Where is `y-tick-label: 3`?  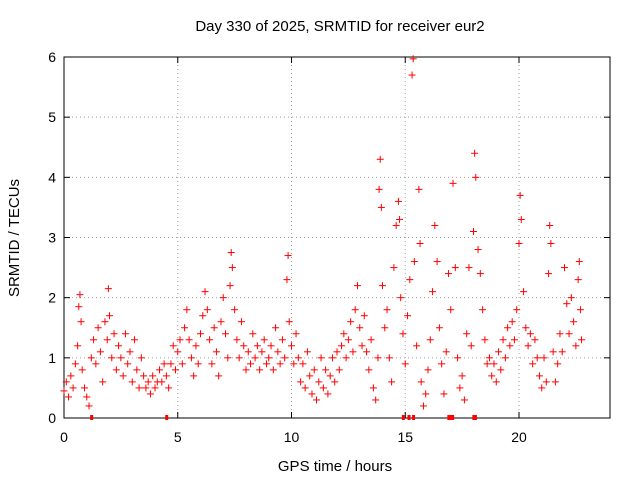 y-tick-label: 3 is located at coordinates (52, 238).